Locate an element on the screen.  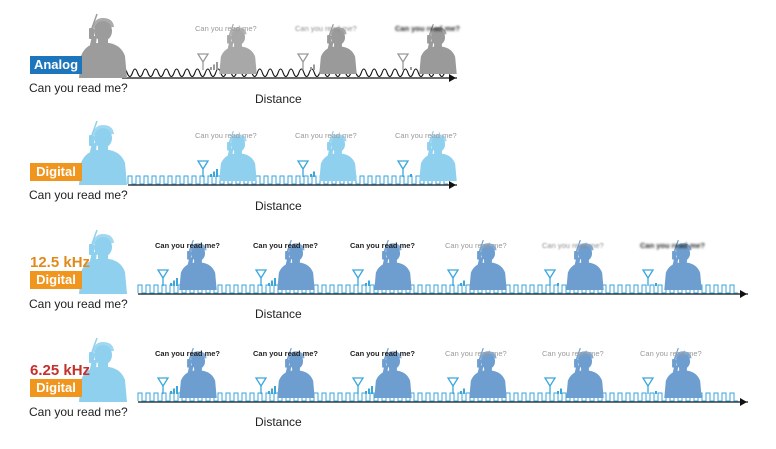
mode-tag: Analog is located at coordinates (56, 65).